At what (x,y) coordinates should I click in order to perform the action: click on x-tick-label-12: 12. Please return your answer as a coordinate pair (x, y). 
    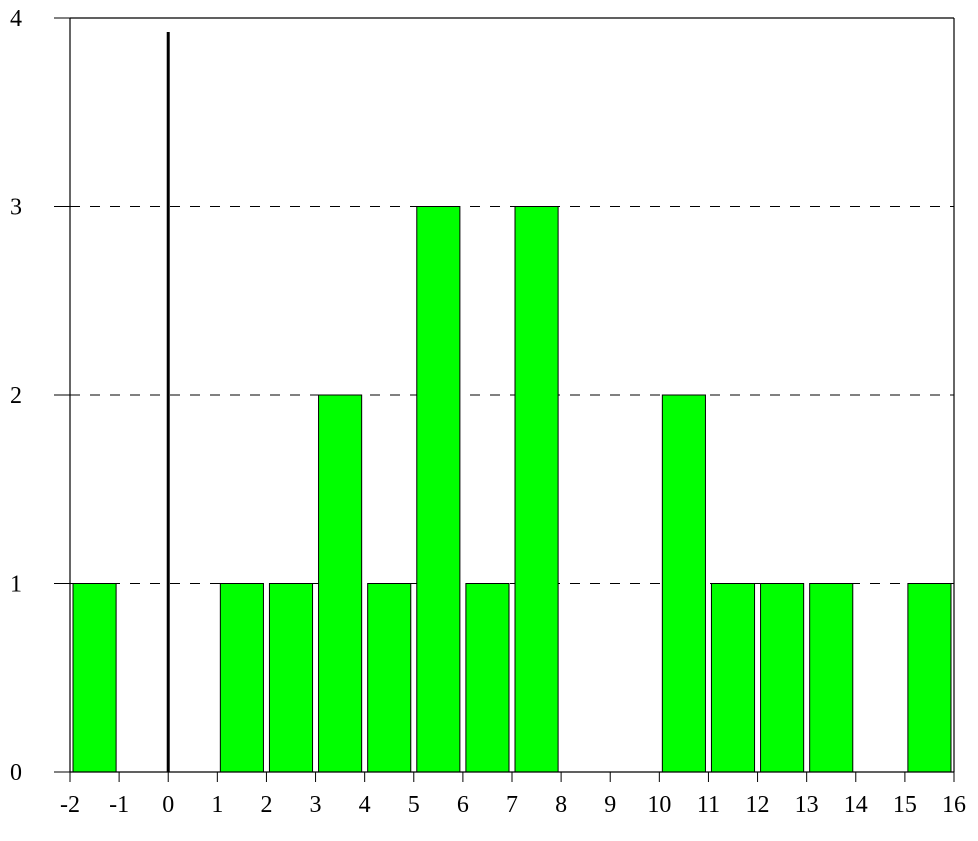
    Looking at the image, I should click on (758, 805).